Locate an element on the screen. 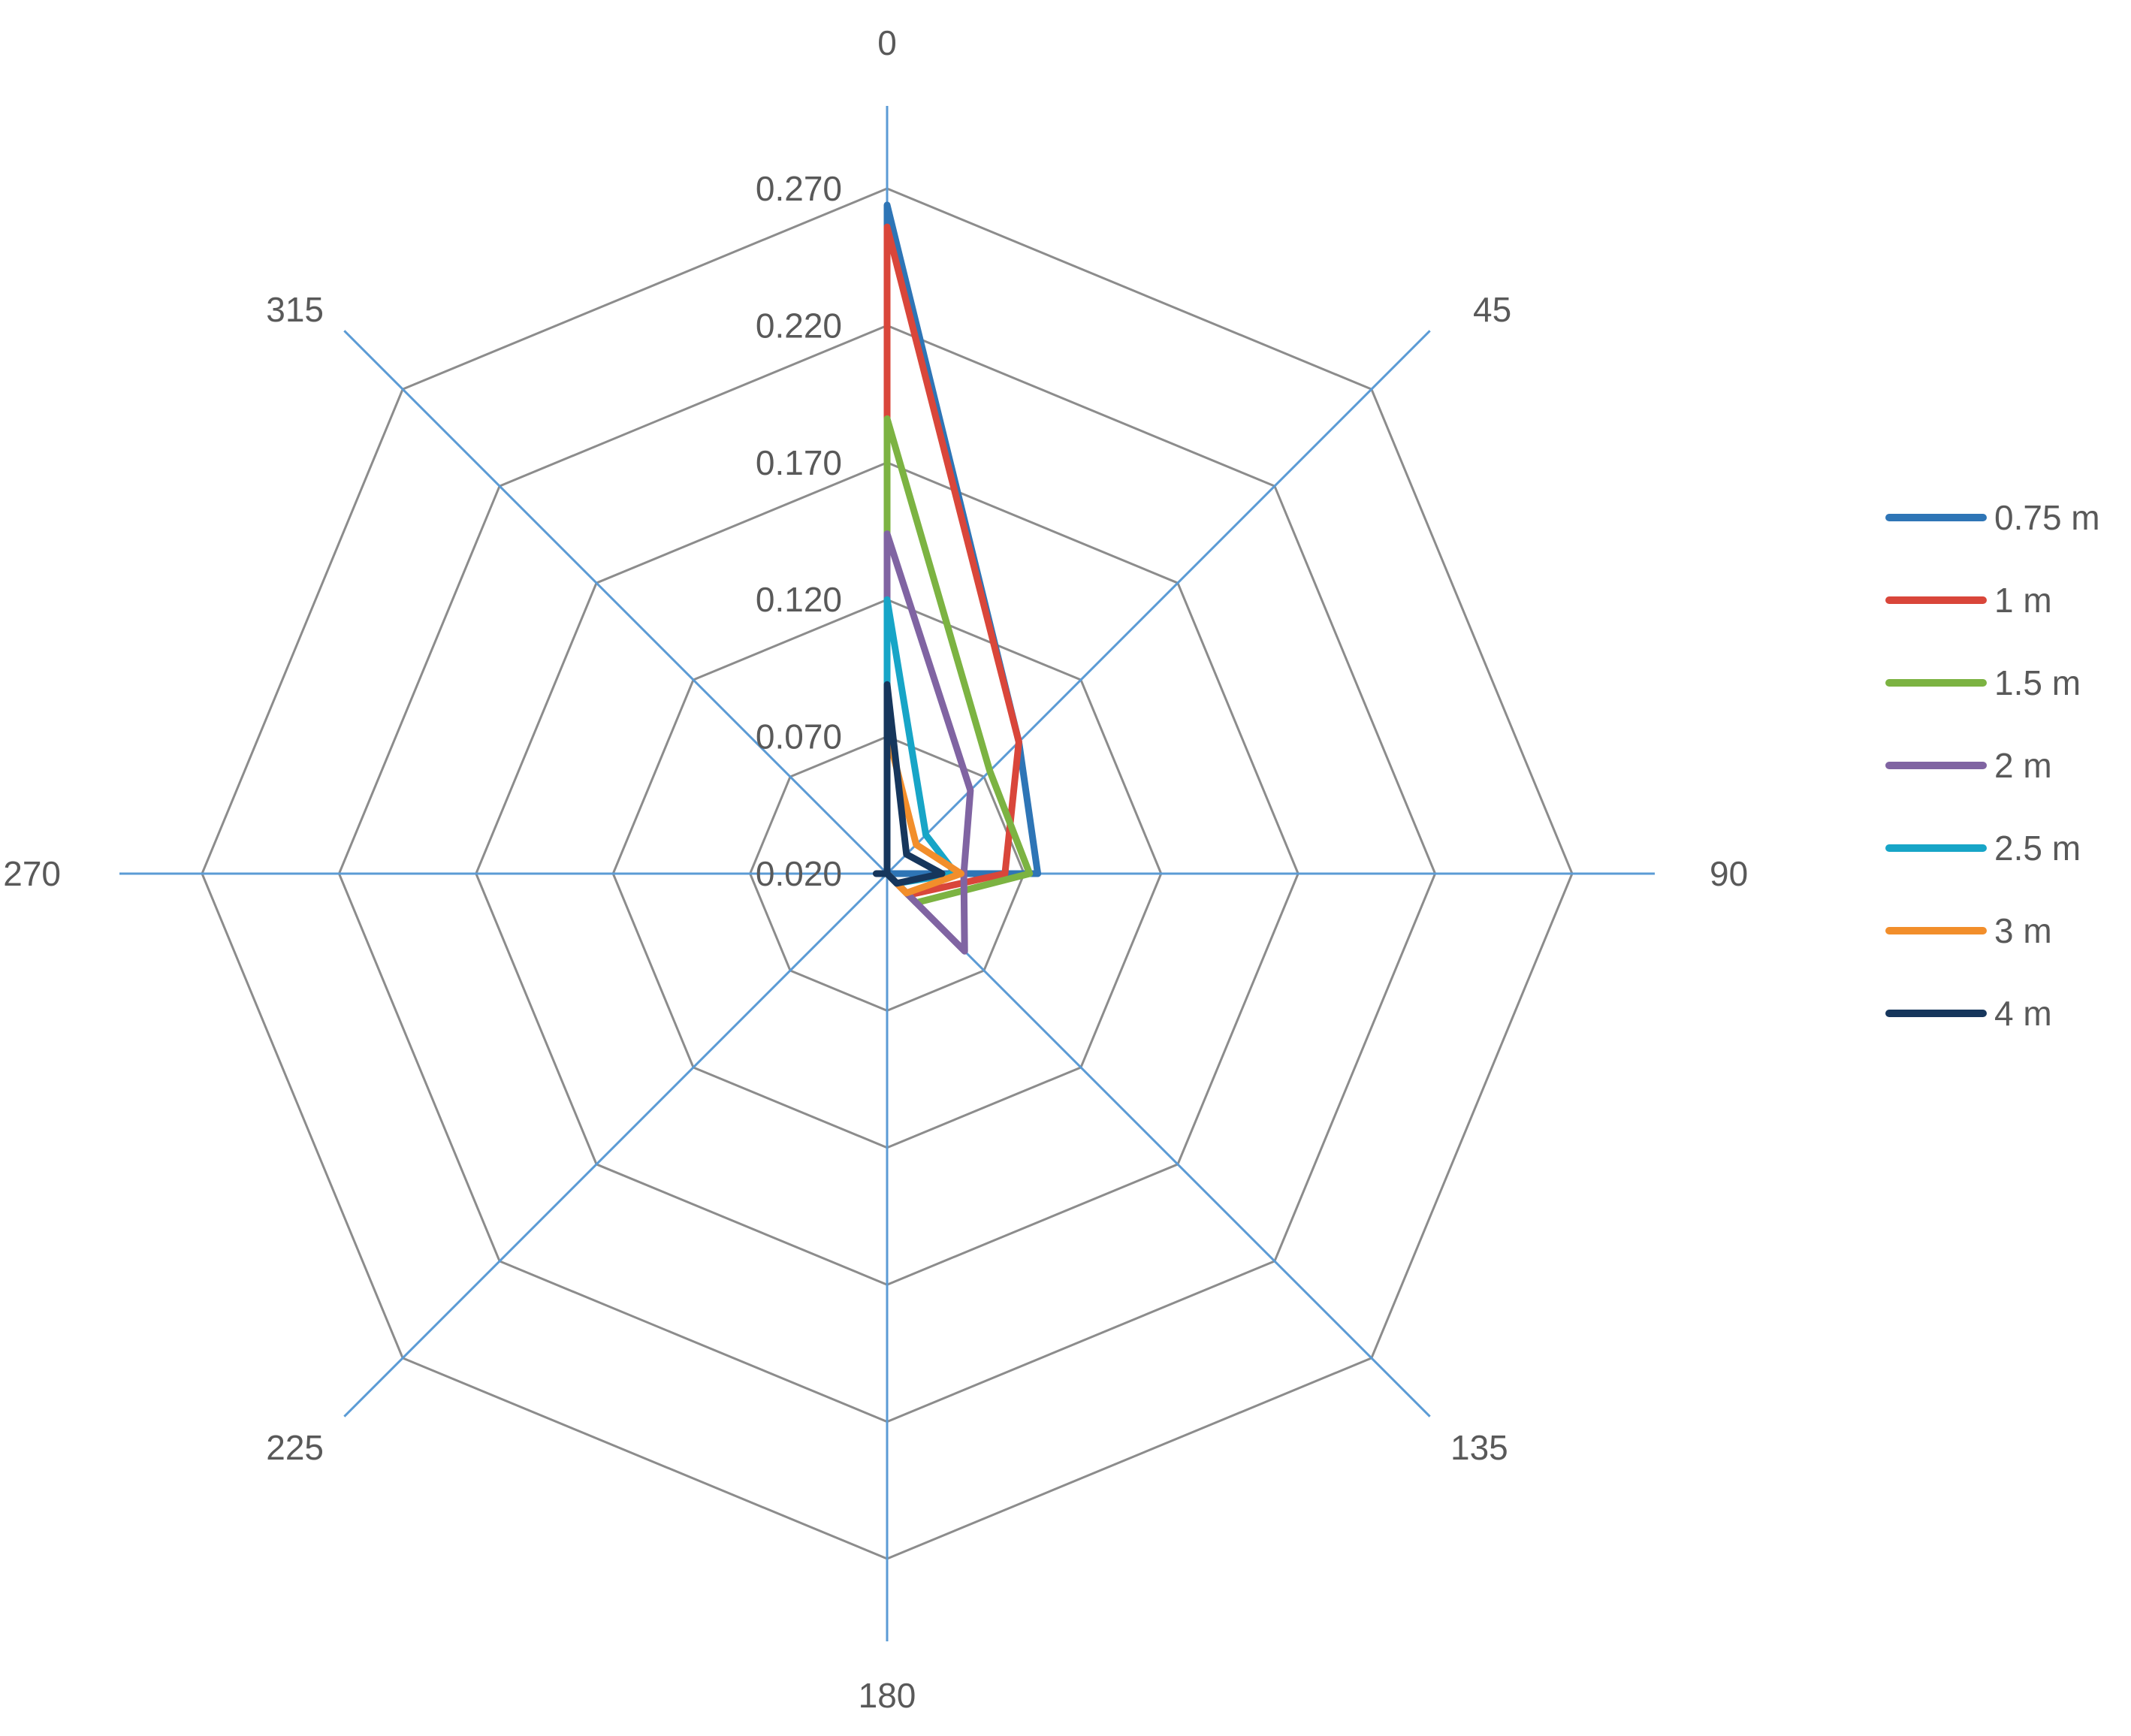 The width and height of the screenshot is (2131, 1736). legend-label: 4 m is located at coordinates (2023, 1013).